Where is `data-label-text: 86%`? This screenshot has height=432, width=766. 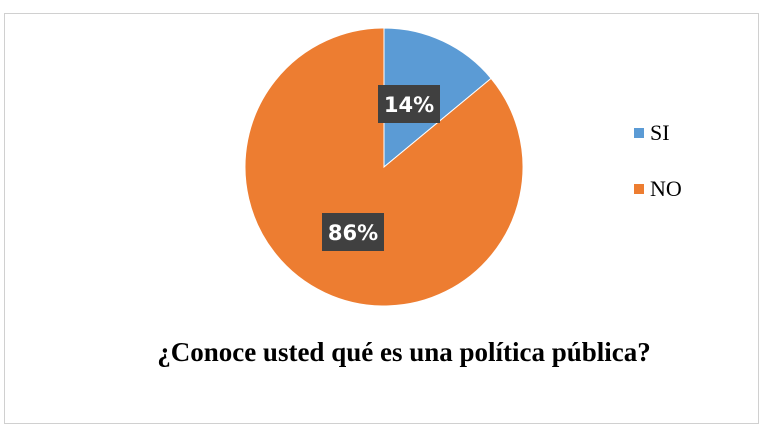
data-label-text: 86% is located at coordinates (353, 233).